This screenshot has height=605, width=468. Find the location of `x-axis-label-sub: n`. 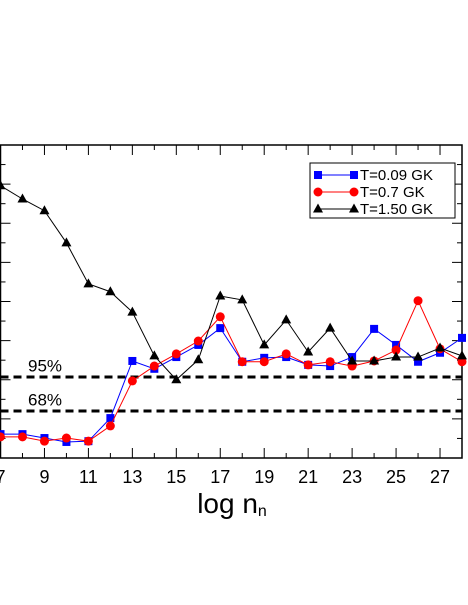

x-axis-label-sub: n is located at coordinates (262, 511).